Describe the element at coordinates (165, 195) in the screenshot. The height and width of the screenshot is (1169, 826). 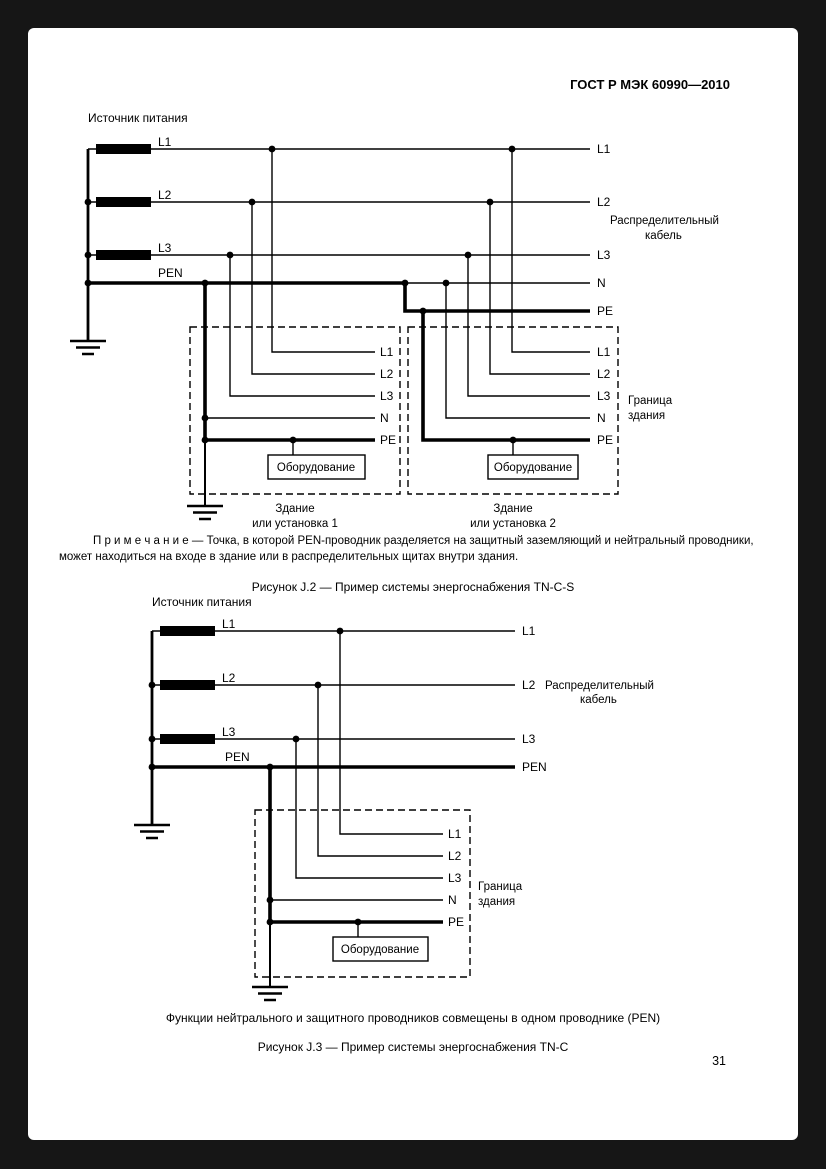
I see `j2-l2-label: L2` at that location.